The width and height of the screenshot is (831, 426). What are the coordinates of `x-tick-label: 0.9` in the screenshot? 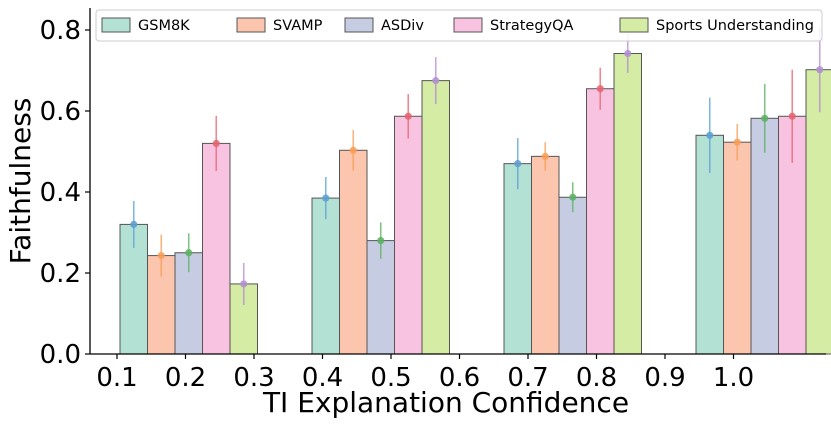 It's located at (664, 378).